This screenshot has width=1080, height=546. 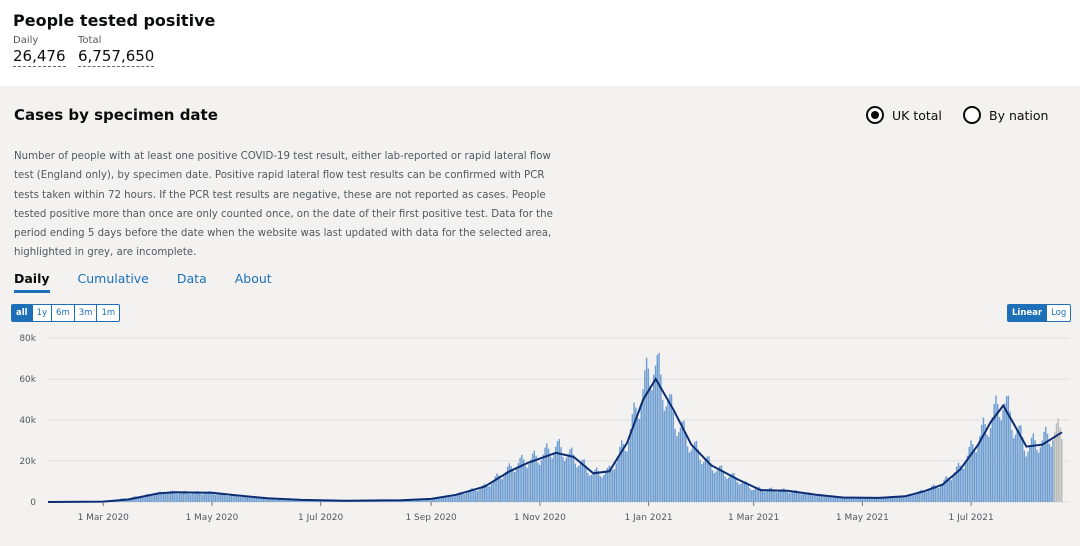 I want to click on range-6m-button: 6m, so click(x=63, y=313).